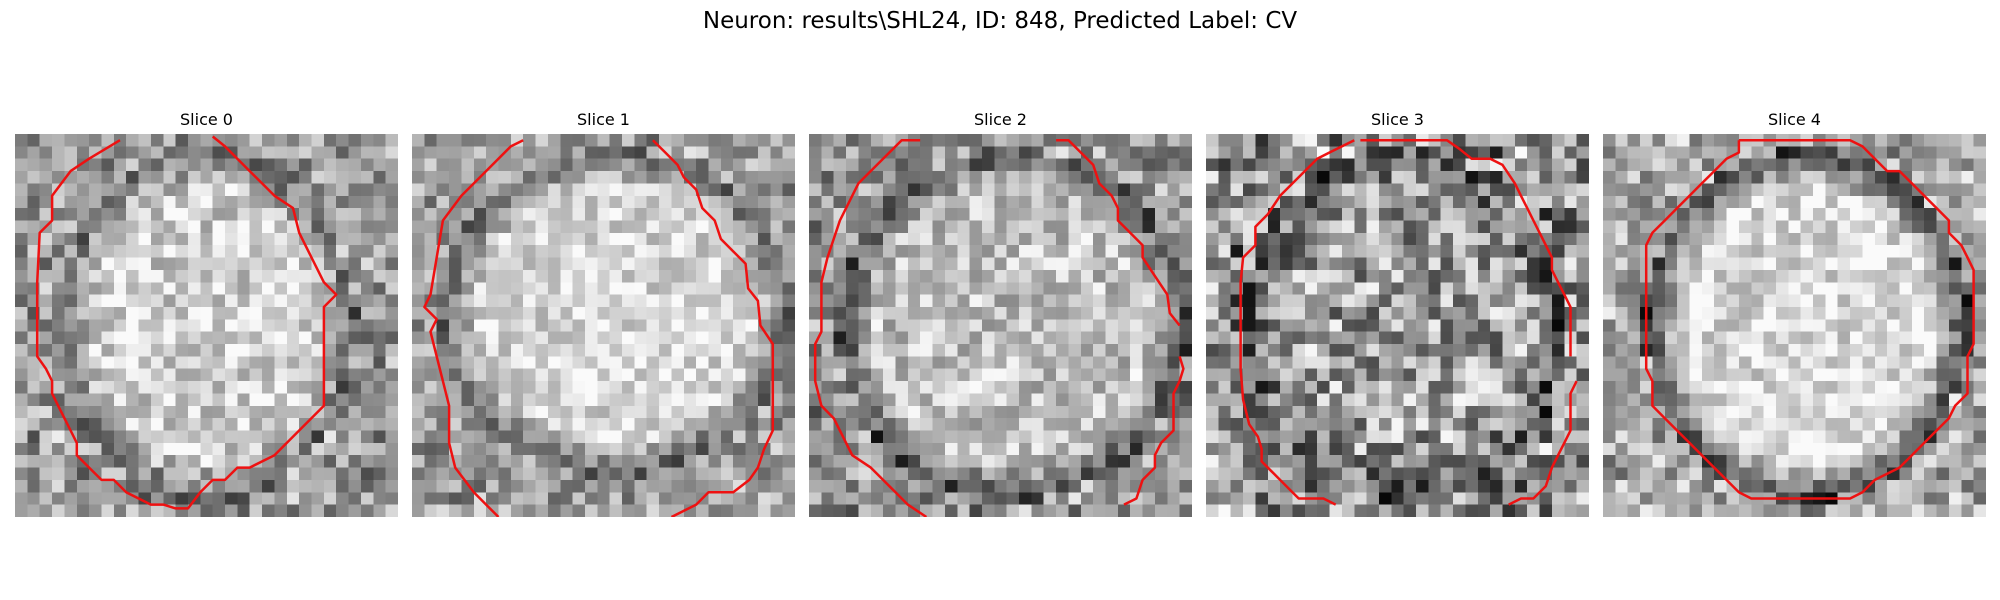 The height and width of the screenshot is (600, 2000). I want to click on slice-panel-3: Slice 3, so click(1397, 313).